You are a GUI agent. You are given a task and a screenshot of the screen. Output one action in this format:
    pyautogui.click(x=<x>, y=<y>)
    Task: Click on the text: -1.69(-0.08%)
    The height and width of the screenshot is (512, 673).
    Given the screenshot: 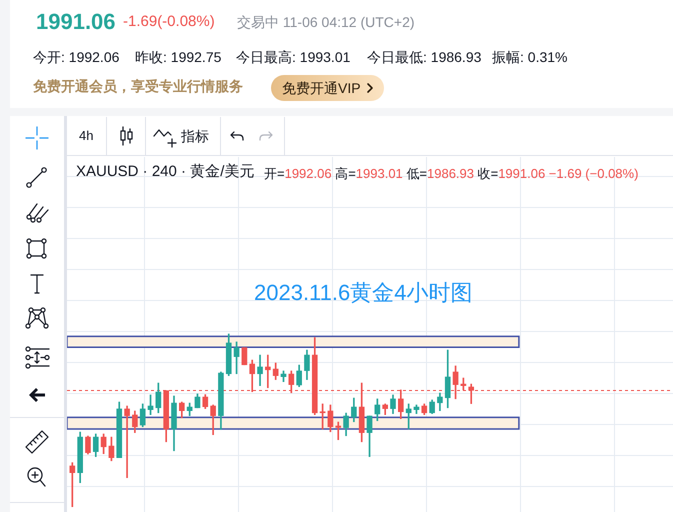 What is the action you would take?
    pyautogui.click(x=169, y=21)
    